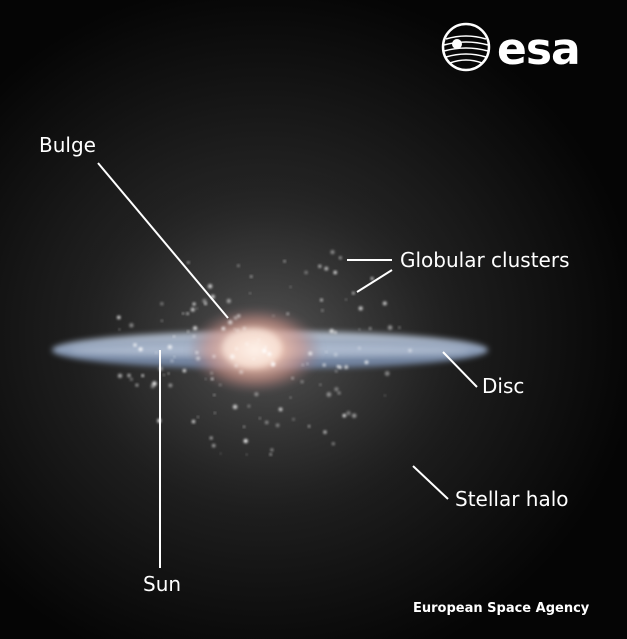 This screenshot has width=627, height=639. What do you see at coordinates (501, 608) in the screenshot?
I see `credit-text: European Space Agency` at bounding box center [501, 608].